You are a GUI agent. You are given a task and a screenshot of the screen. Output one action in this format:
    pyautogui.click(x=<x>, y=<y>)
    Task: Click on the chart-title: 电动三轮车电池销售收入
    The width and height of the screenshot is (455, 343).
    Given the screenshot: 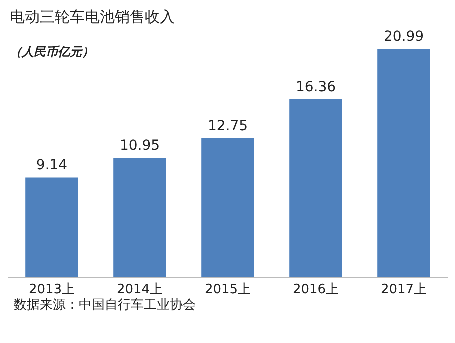 What is the action you would take?
    pyautogui.click(x=92, y=17)
    